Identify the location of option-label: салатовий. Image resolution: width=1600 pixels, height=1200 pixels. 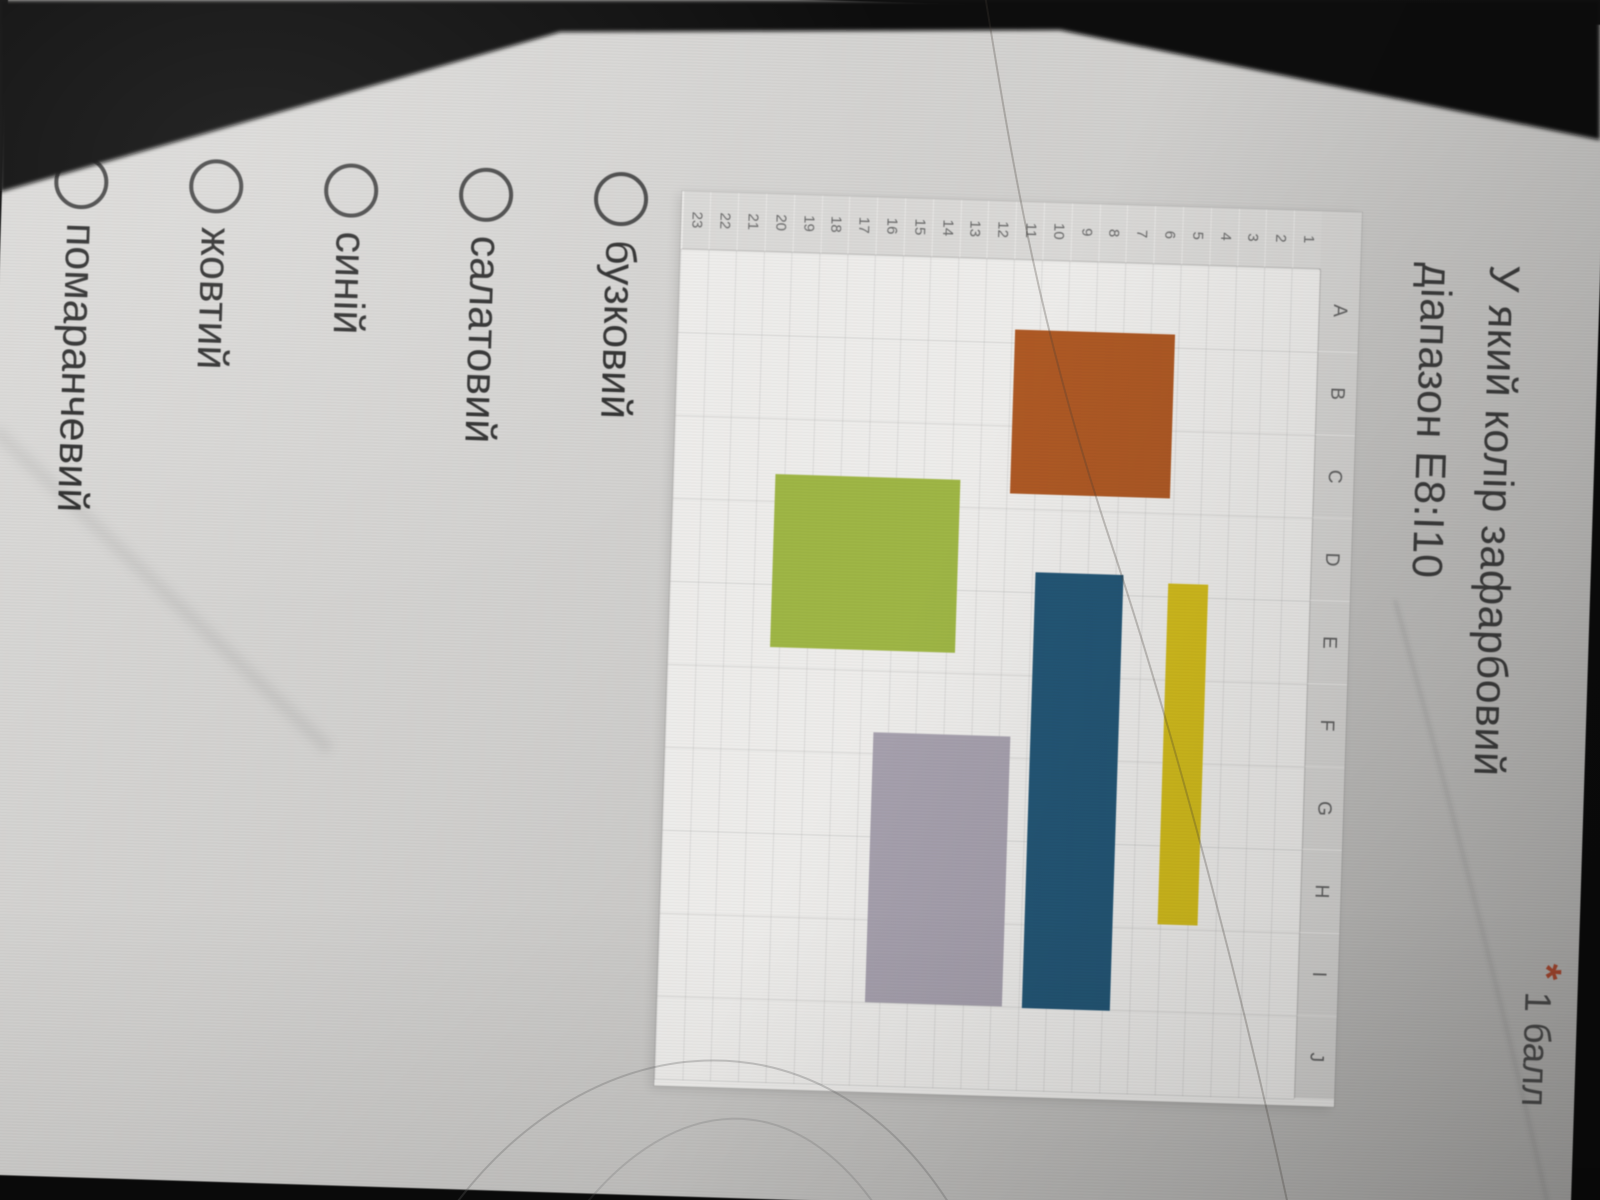
(482, 339).